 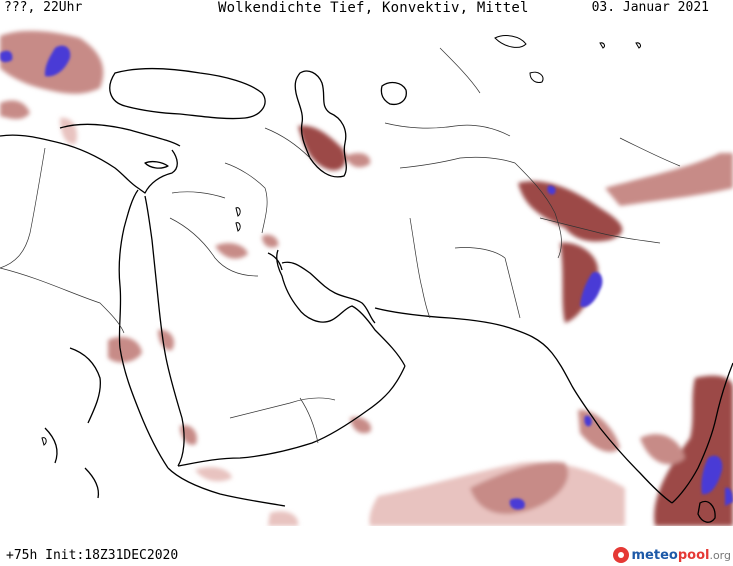 What do you see at coordinates (373, 8) in the screenshot?
I see `map-title: Wolkendichte Tief, Konvektiv, Mittel` at bounding box center [373, 8].